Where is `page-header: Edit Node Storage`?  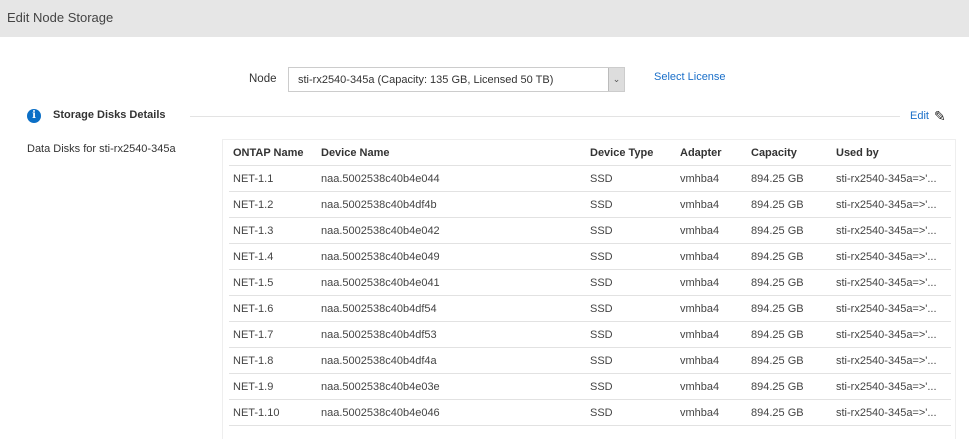
page-header: Edit Node Storage is located at coordinates (484, 18).